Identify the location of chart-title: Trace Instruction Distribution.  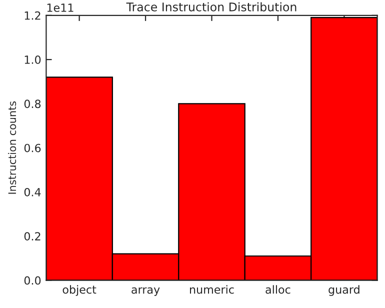
(211, 7).